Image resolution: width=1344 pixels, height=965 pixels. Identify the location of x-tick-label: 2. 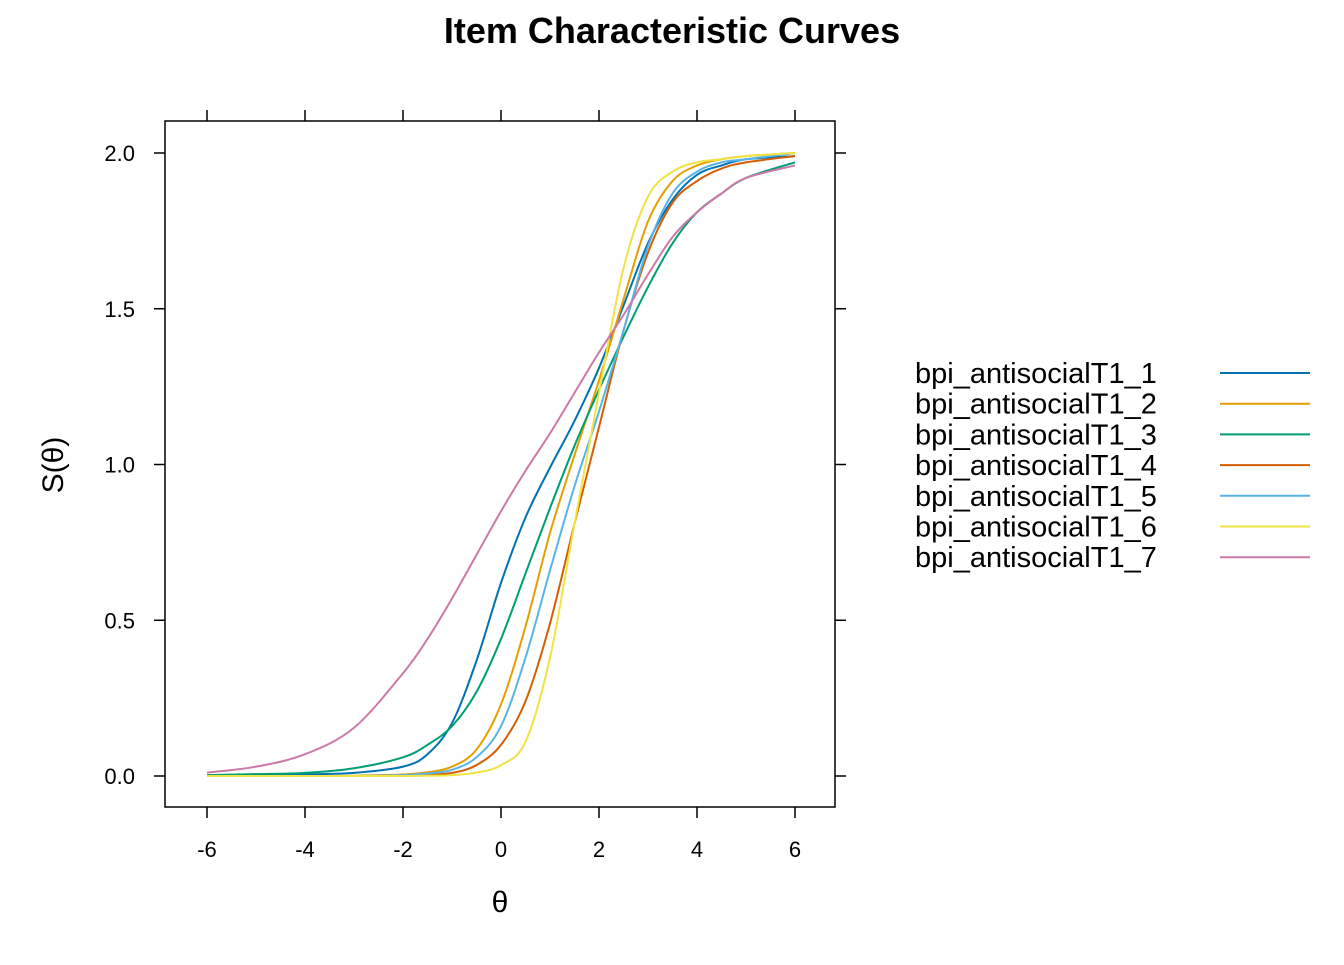
(599, 849).